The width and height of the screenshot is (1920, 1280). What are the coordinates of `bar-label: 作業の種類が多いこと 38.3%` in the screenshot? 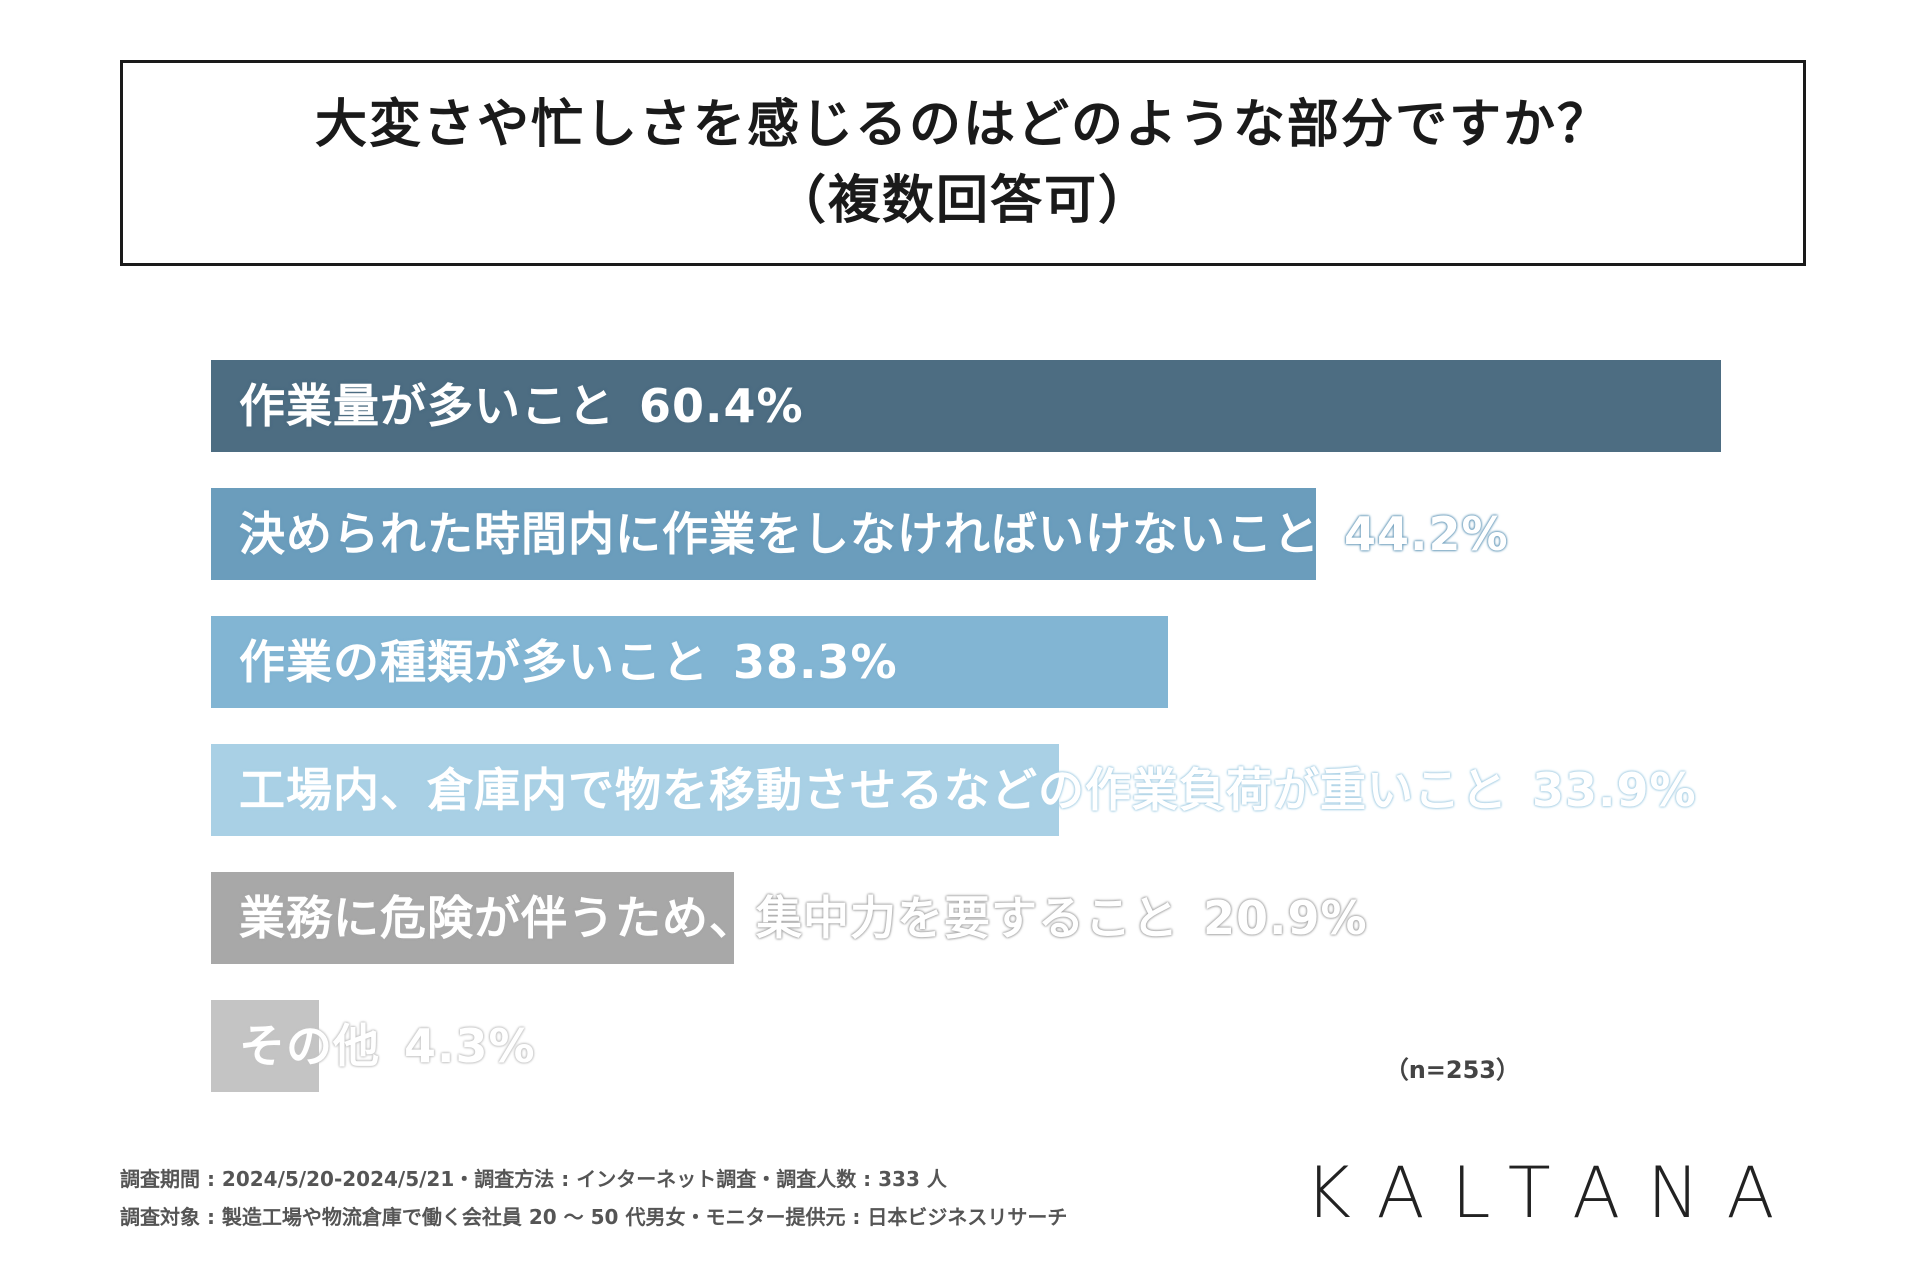 It's located at (580, 662).